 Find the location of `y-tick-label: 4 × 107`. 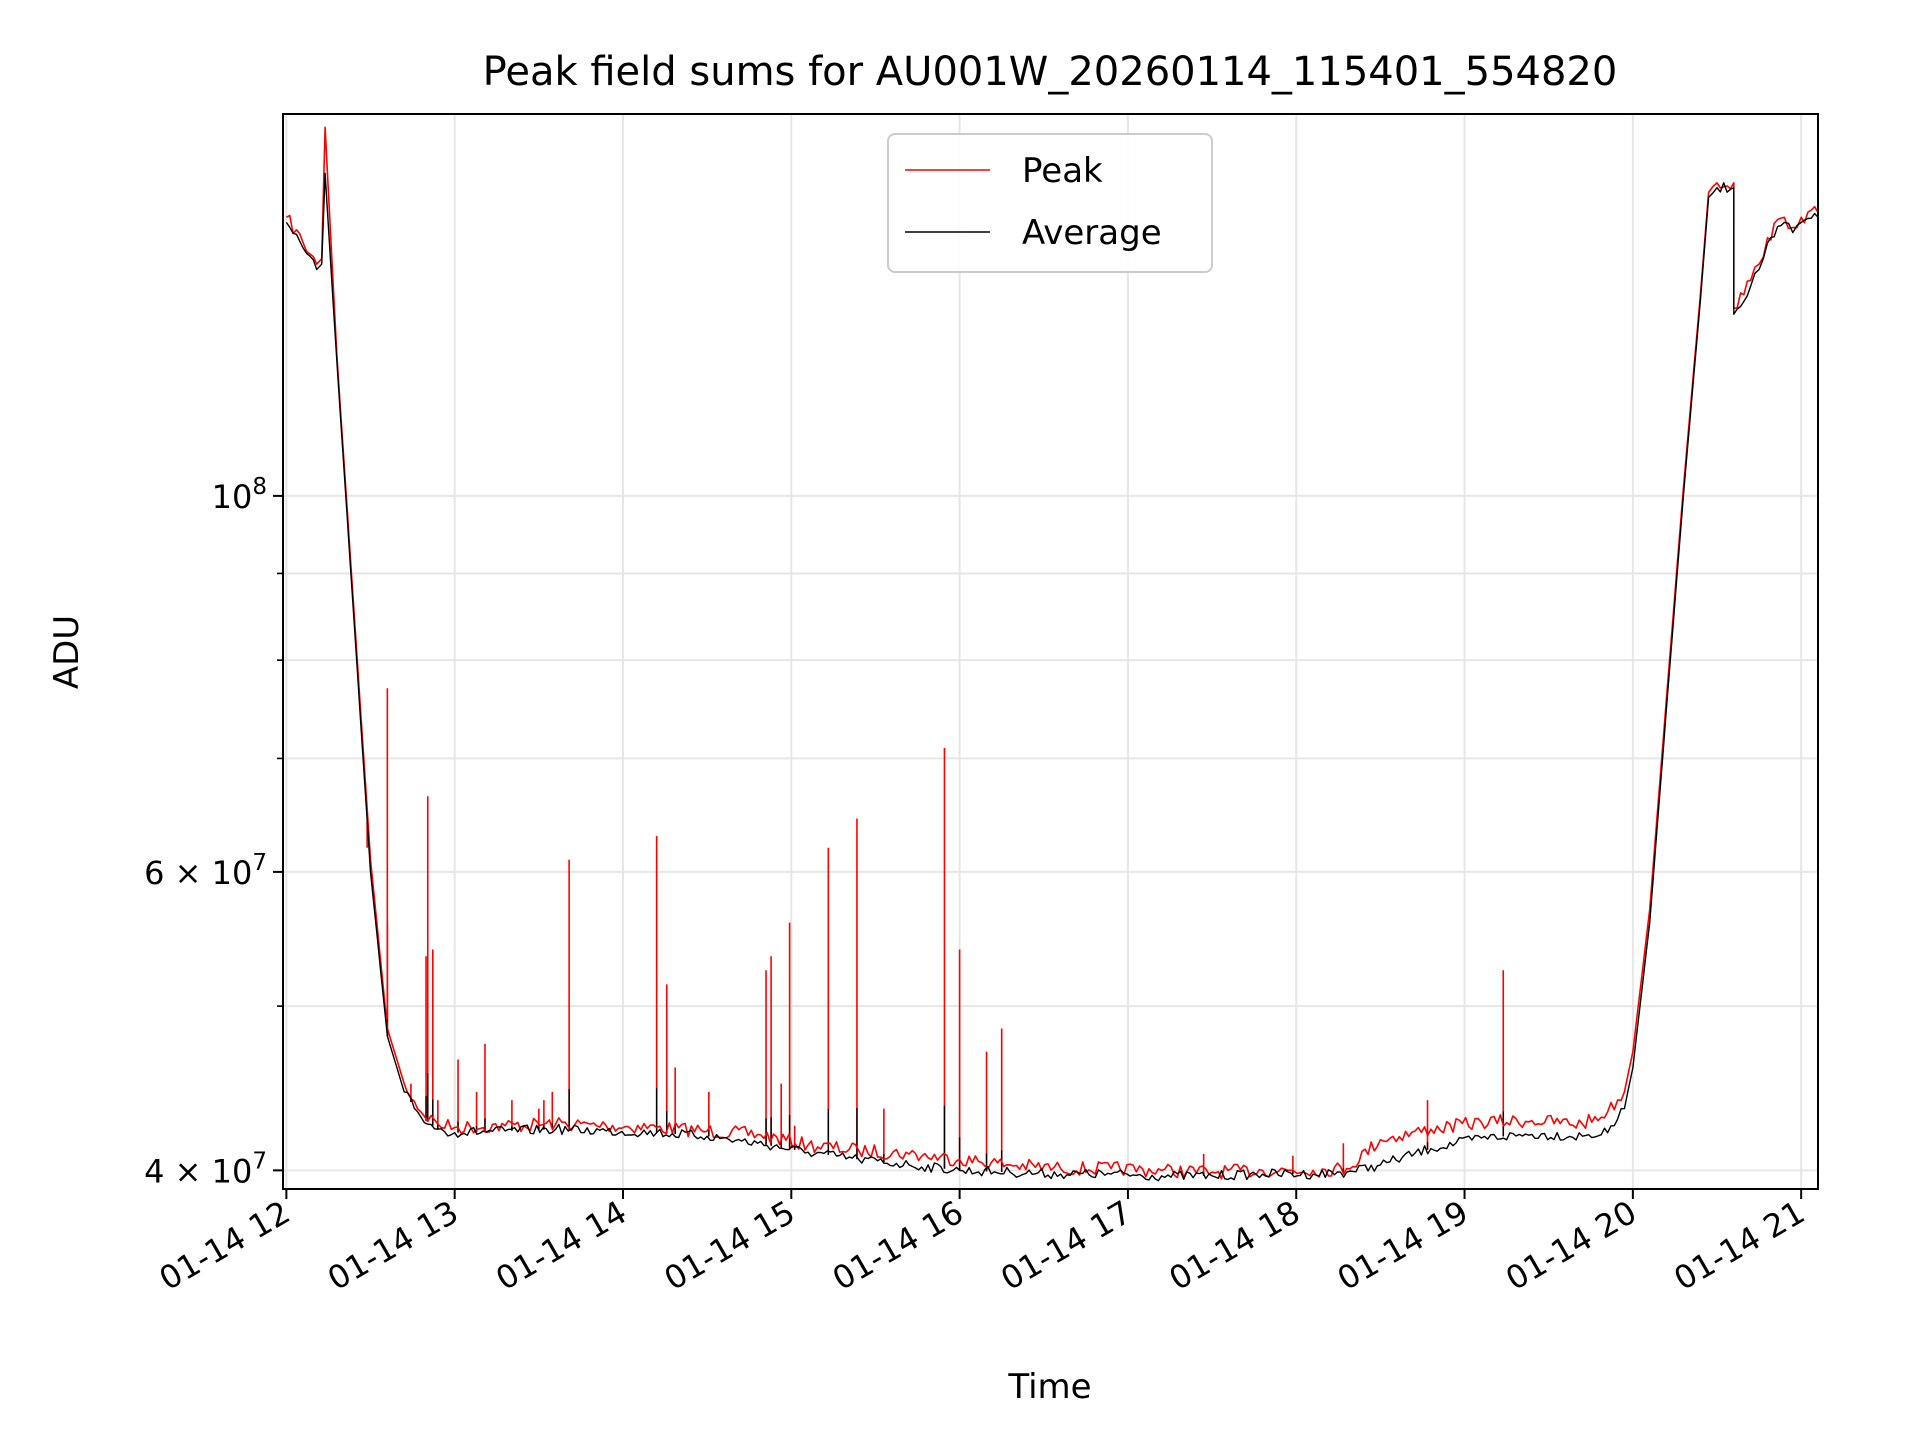

y-tick-label: 4 × 107 is located at coordinates (205, 1169).